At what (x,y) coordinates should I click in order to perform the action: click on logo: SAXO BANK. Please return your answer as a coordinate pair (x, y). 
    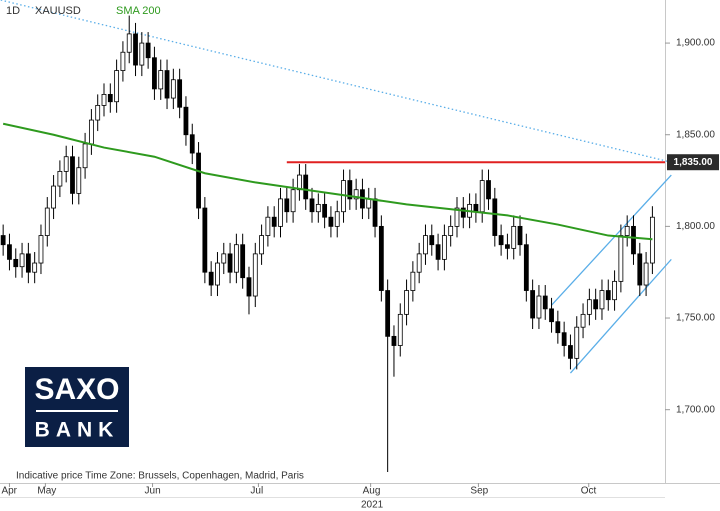
    Looking at the image, I should click on (77, 407).